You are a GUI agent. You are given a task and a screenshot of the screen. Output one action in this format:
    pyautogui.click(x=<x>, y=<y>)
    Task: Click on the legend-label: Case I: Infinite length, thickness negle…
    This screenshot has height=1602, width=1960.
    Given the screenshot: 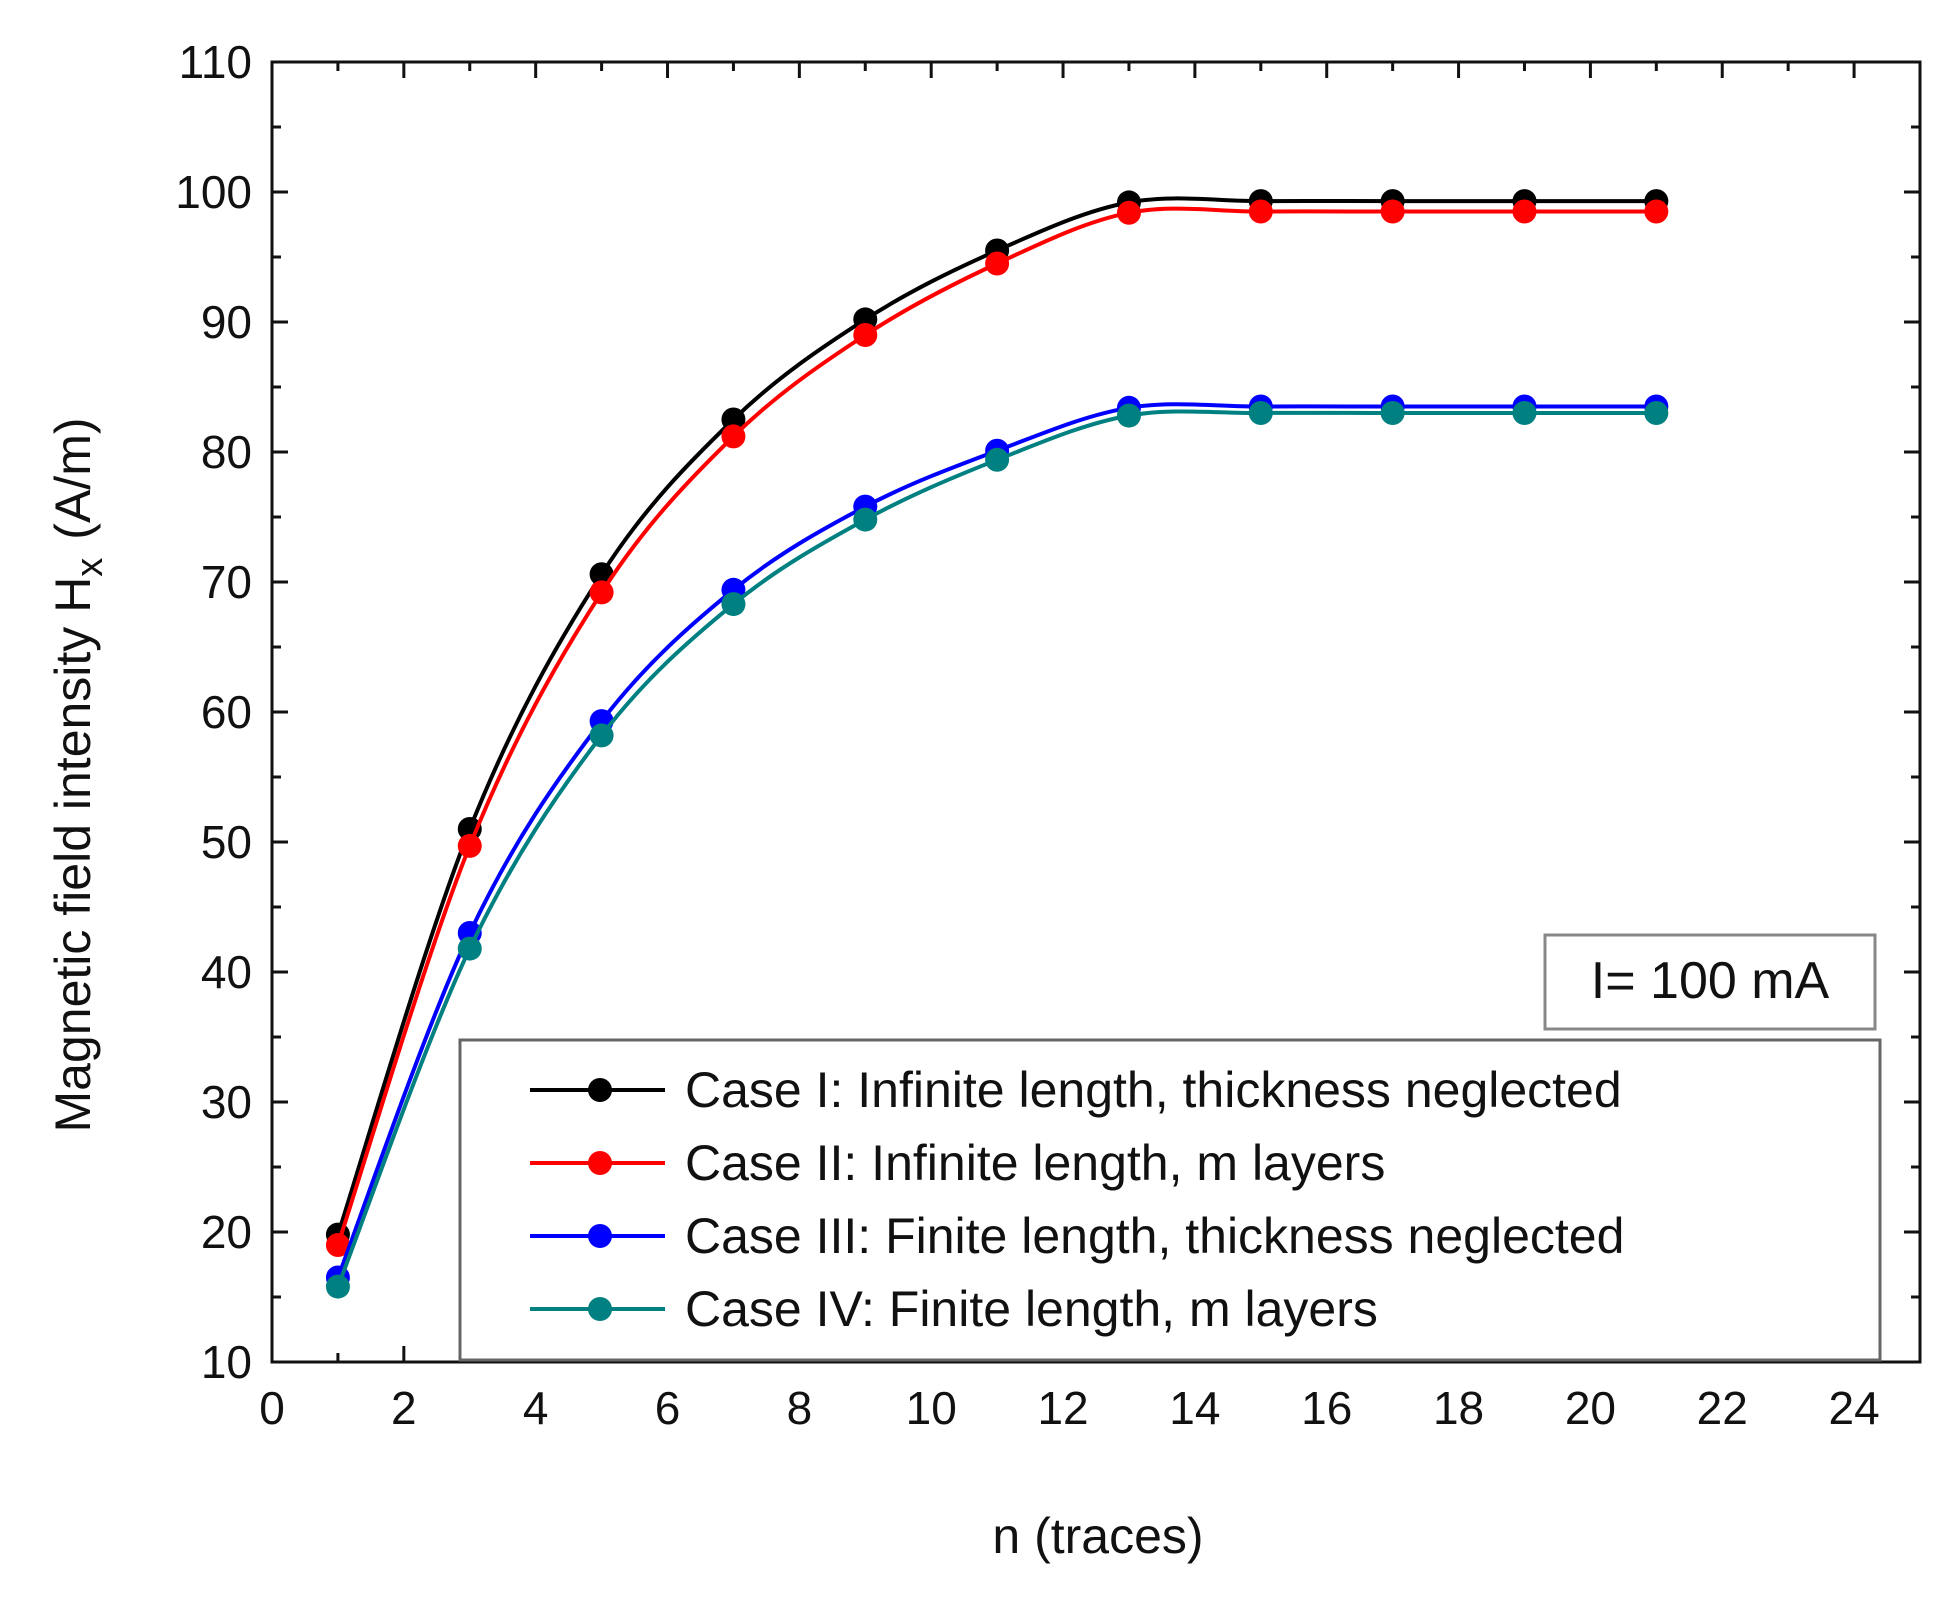 What is the action you would take?
    pyautogui.click(x=1153, y=1090)
    